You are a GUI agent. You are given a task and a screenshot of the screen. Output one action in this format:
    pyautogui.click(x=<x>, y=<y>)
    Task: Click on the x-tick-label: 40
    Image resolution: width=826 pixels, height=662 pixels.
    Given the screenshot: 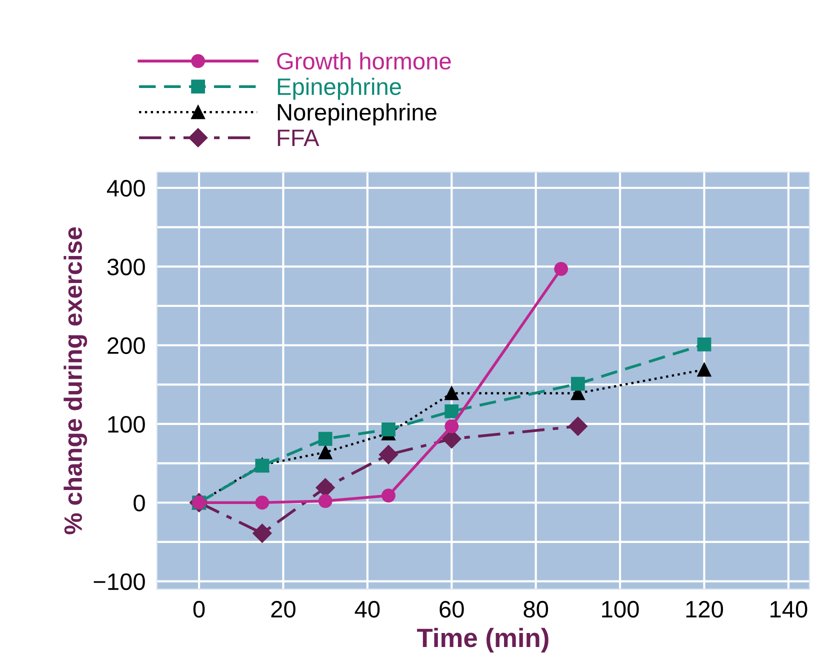 What is the action you would take?
    pyautogui.click(x=367, y=609)
    